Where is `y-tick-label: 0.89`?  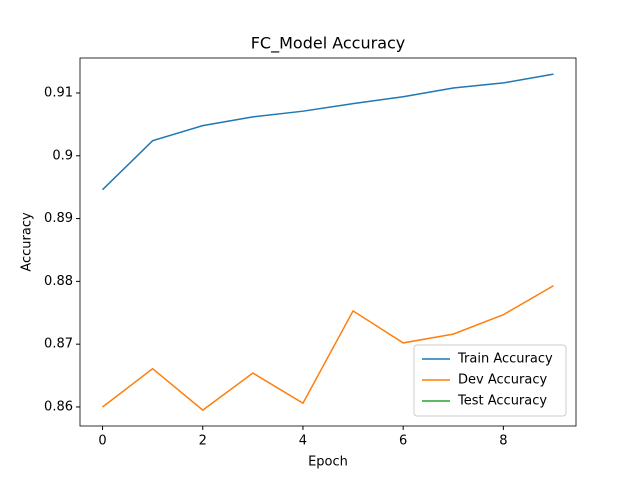
y-tick-label: 0.89 is located at coordinates (58, 218).